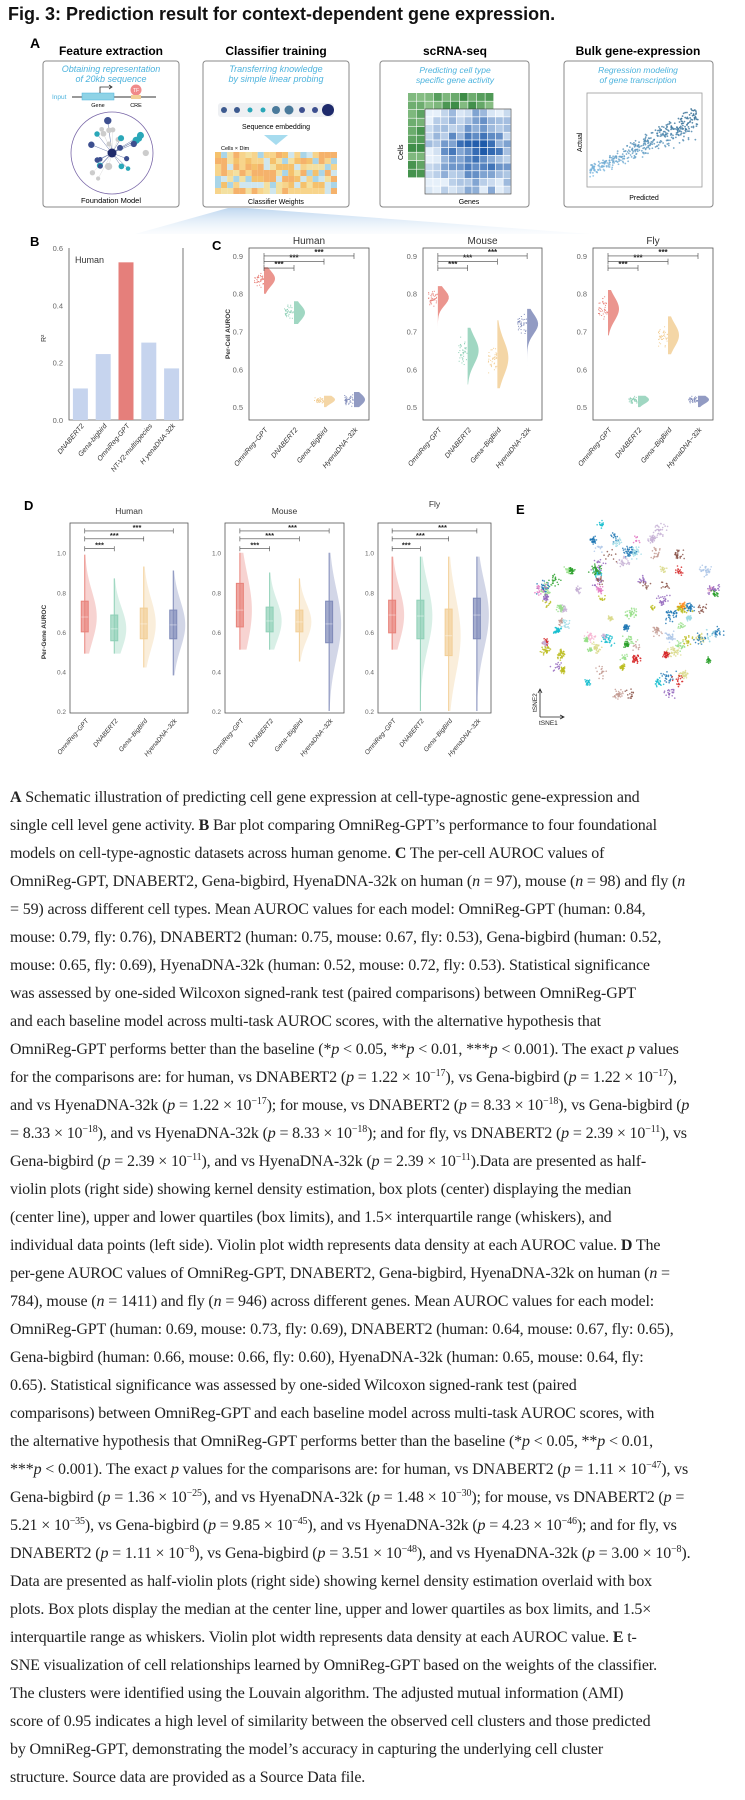 This screenshot has height=1800, width=745. Describe the element at coordinates (216, 633) in the screenshot. I see `d-ytick-label: 0.6` at that location.